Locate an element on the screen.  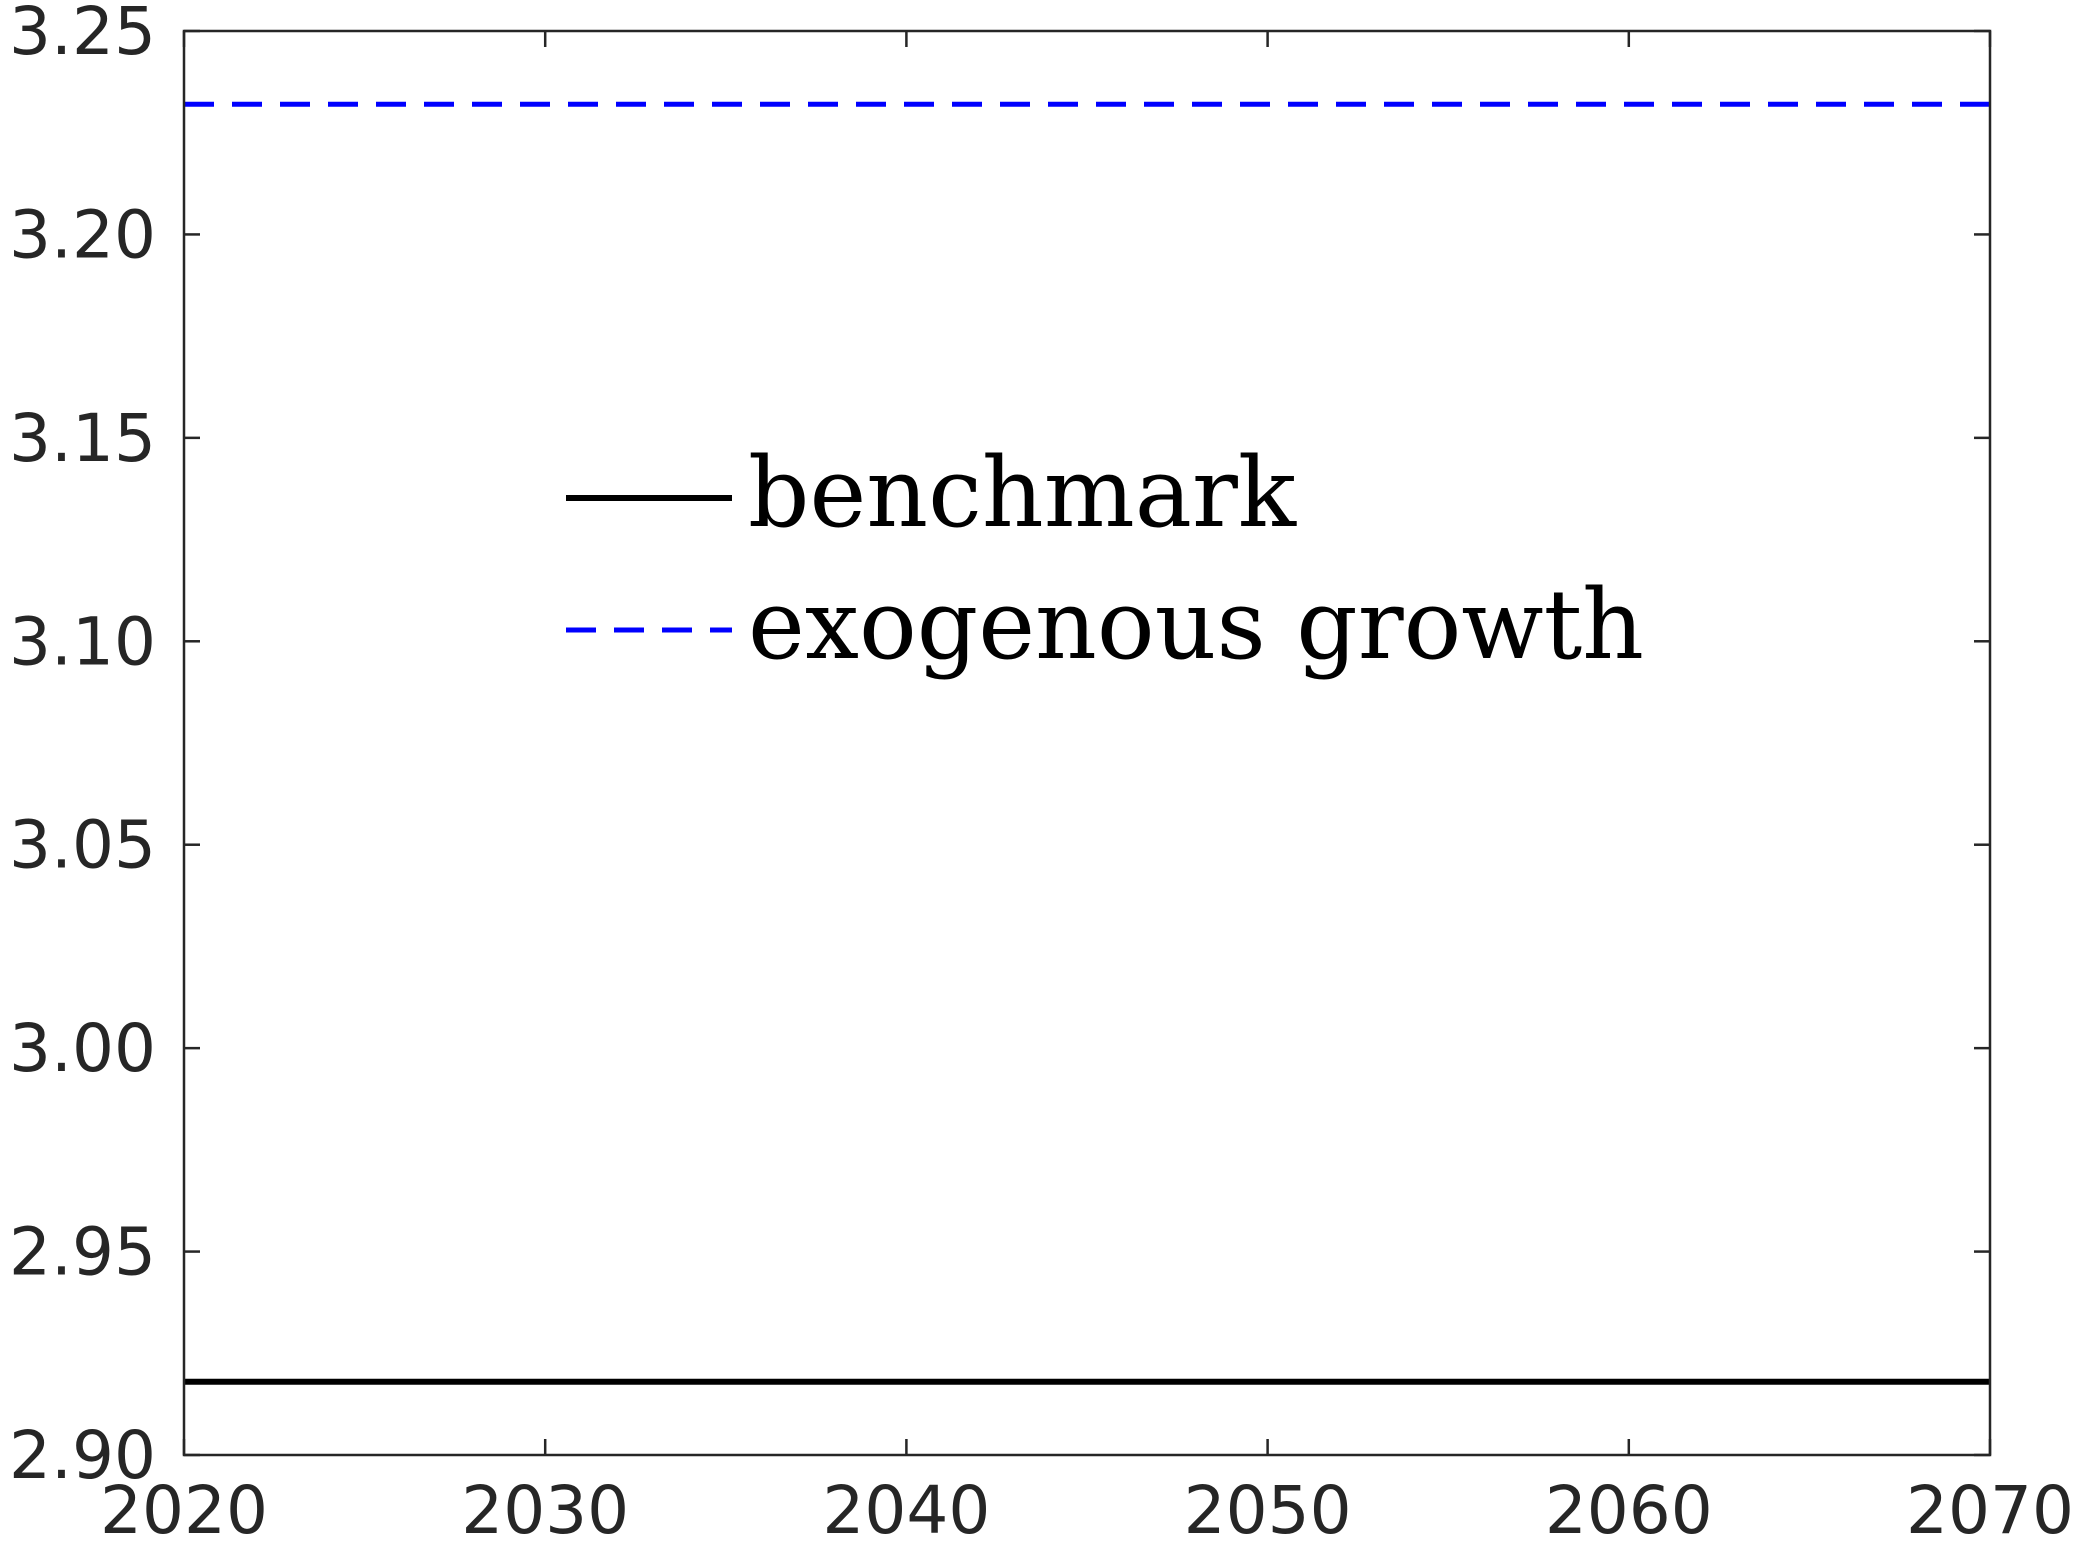
y-tick-label: 2.95 is located at coordinates (82, 1252).